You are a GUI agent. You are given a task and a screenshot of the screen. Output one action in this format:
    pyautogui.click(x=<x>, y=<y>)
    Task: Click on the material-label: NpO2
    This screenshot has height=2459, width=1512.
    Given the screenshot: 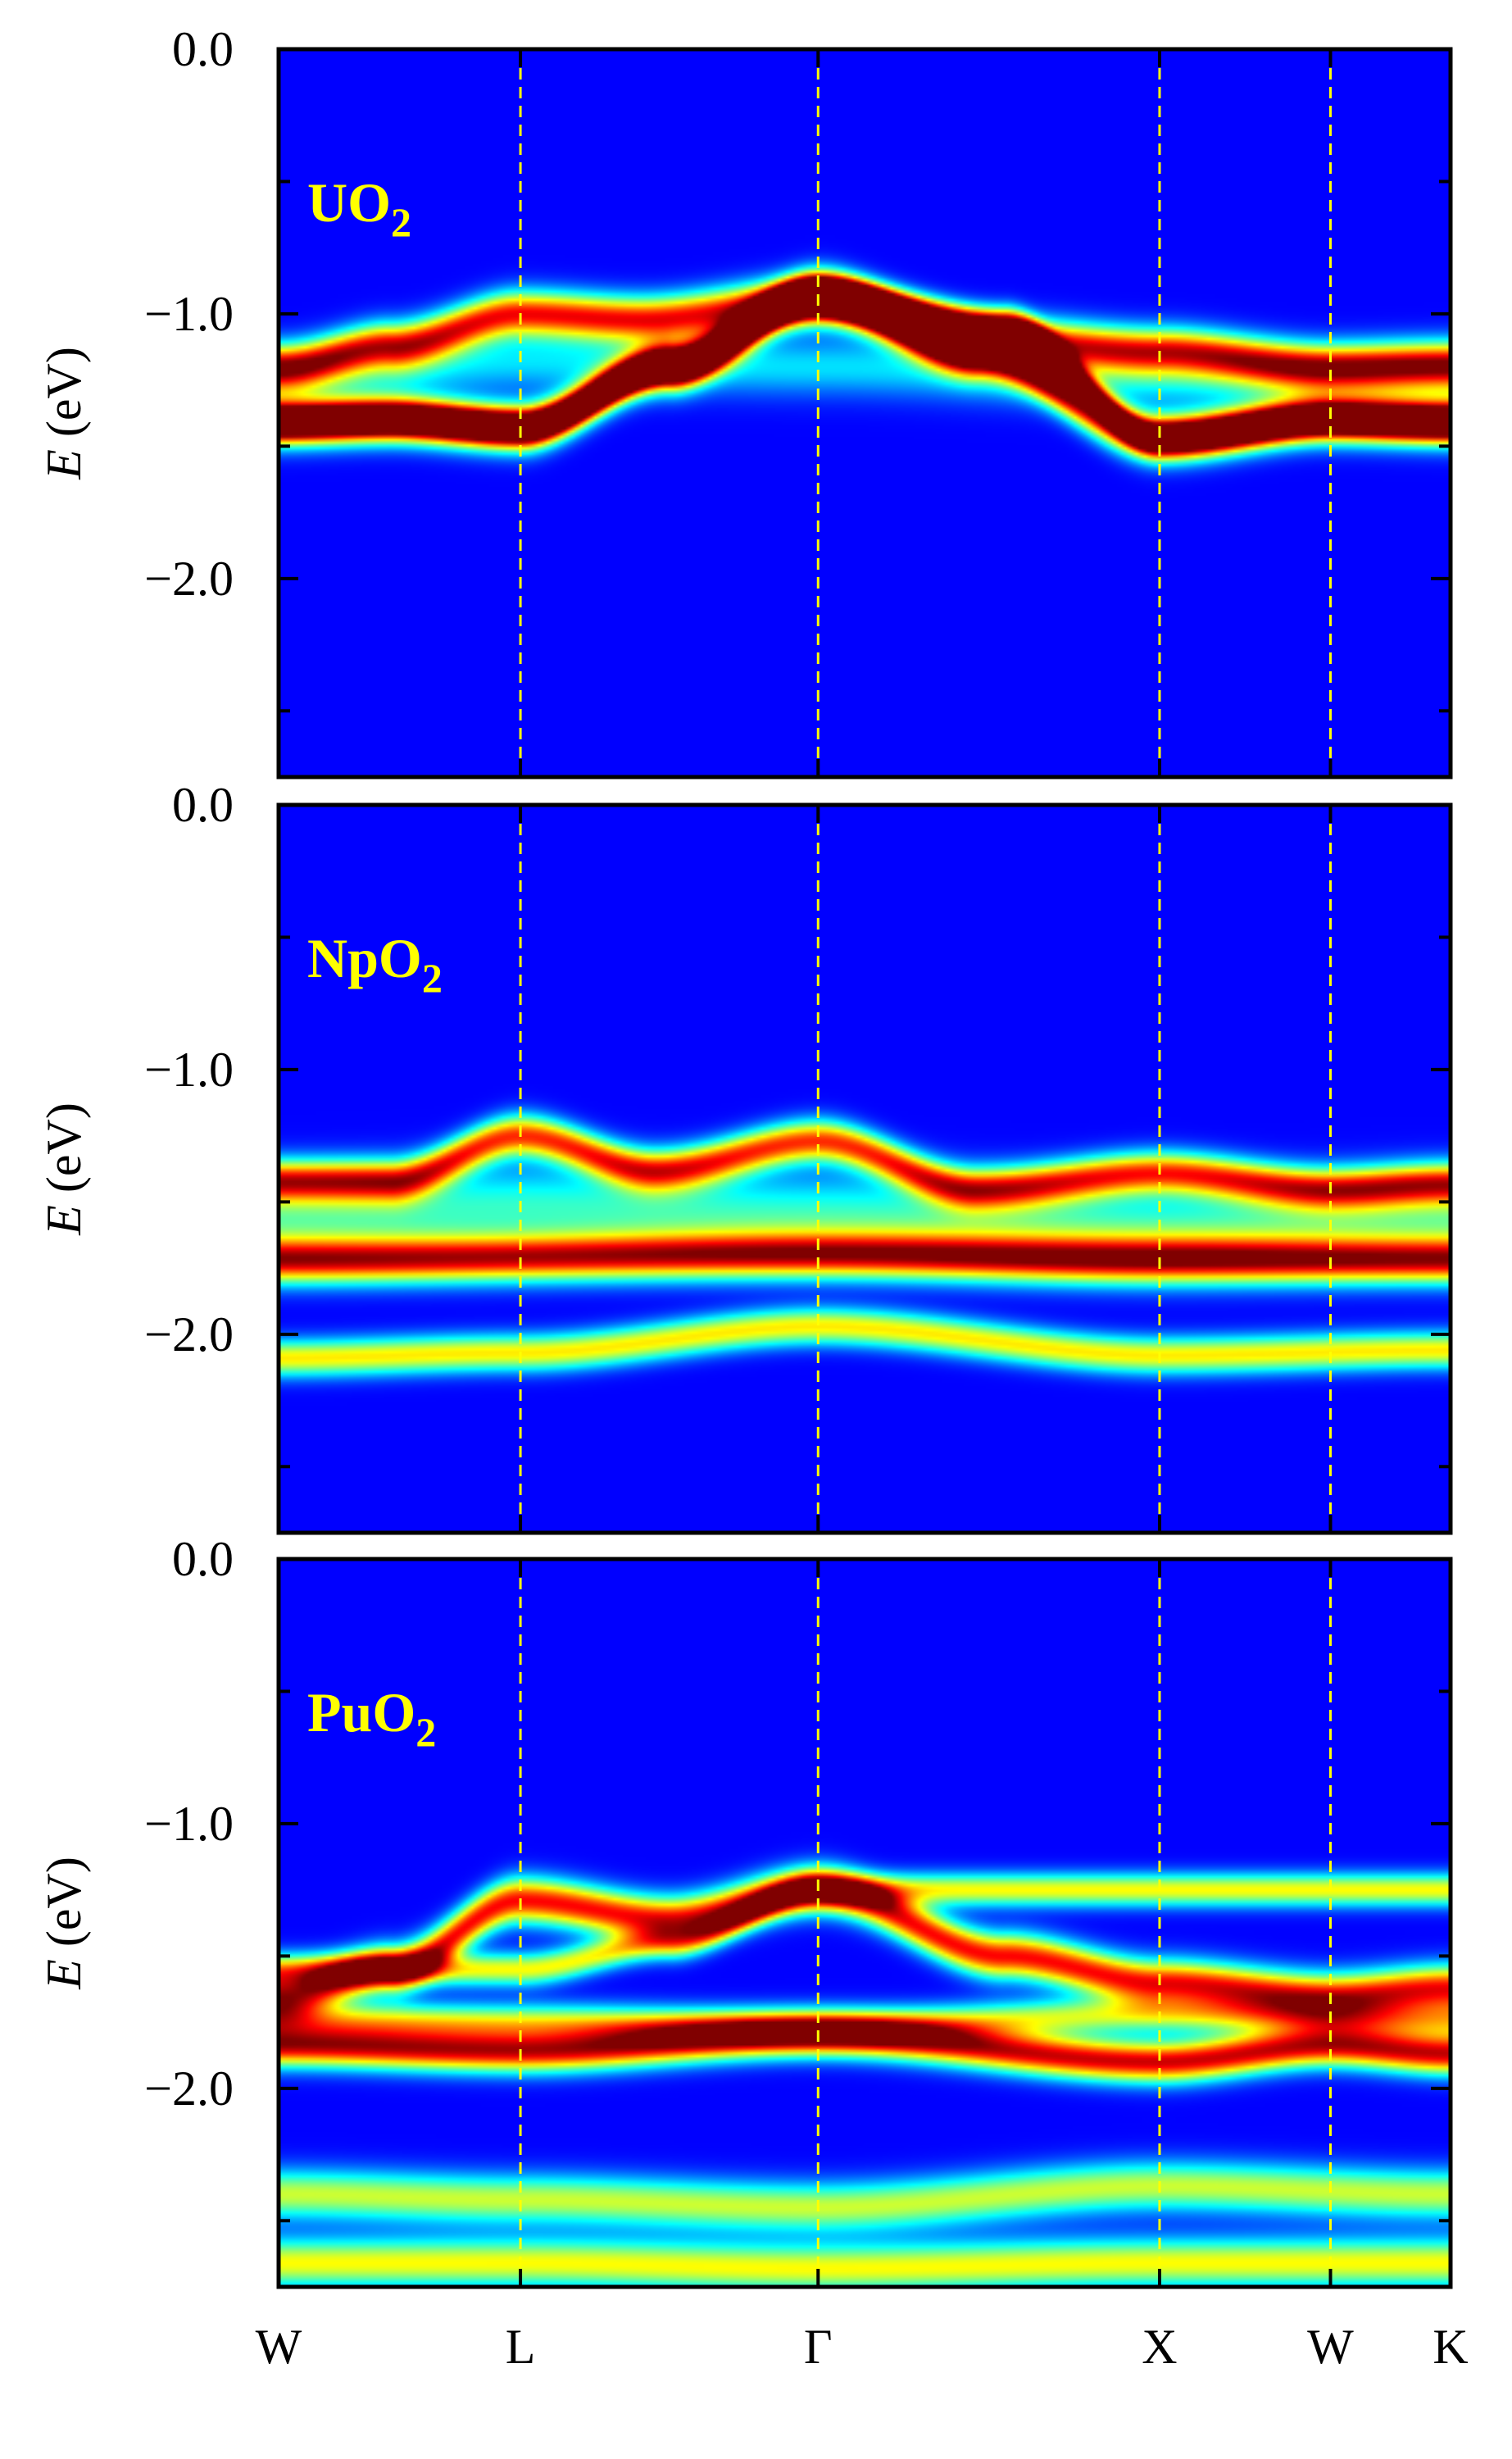 What is the action you would take?
    pyautogui.click(x=375, y=964)
    